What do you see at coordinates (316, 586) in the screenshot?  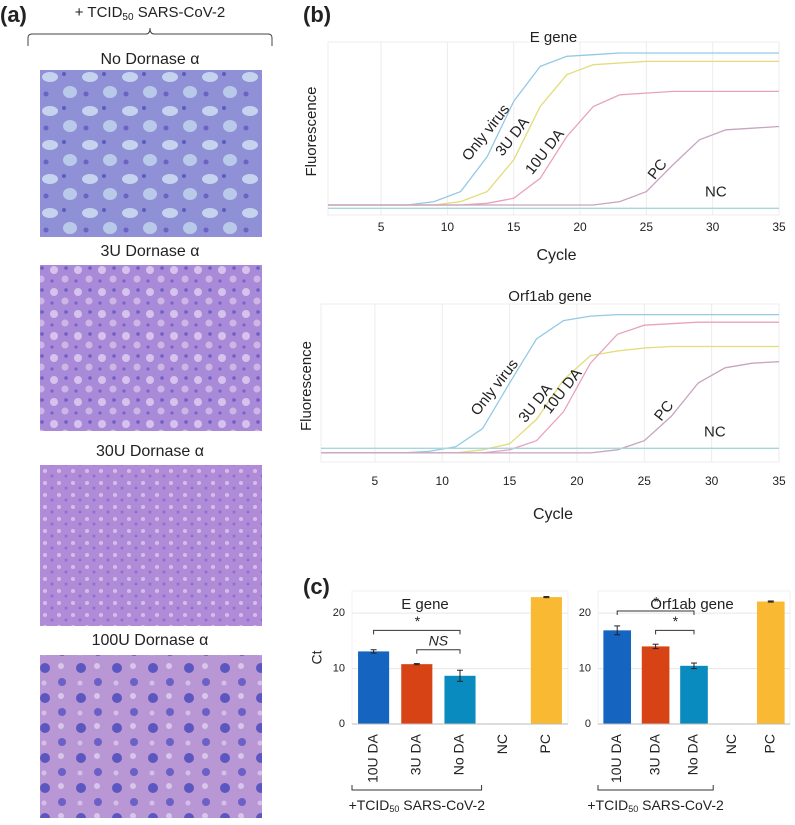 I see `panel-label: (c)` at bounding box center [316, 586].